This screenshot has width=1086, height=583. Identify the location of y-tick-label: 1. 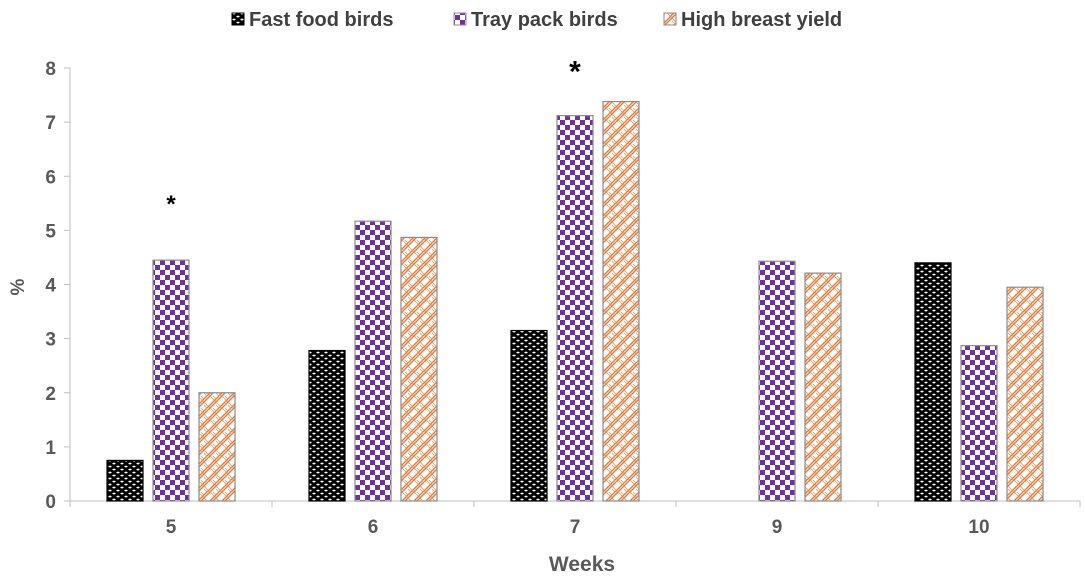
(50, 448).